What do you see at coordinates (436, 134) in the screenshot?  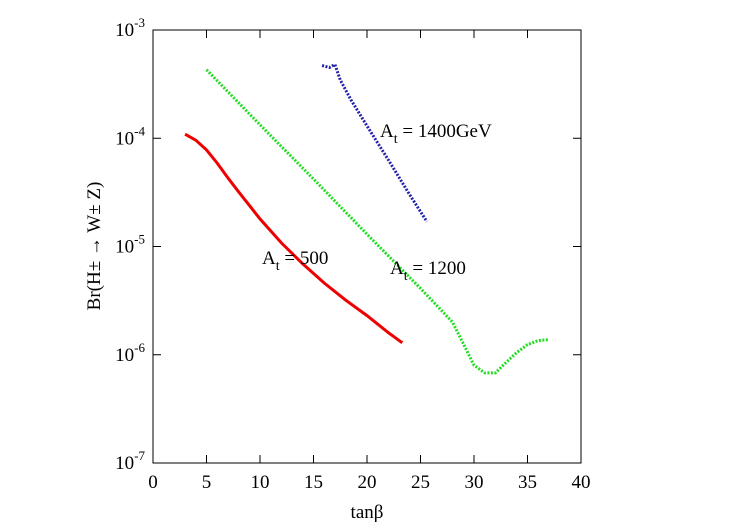 I see `series-annotation: At = 1400GeV` at bounding box center [436, 134].